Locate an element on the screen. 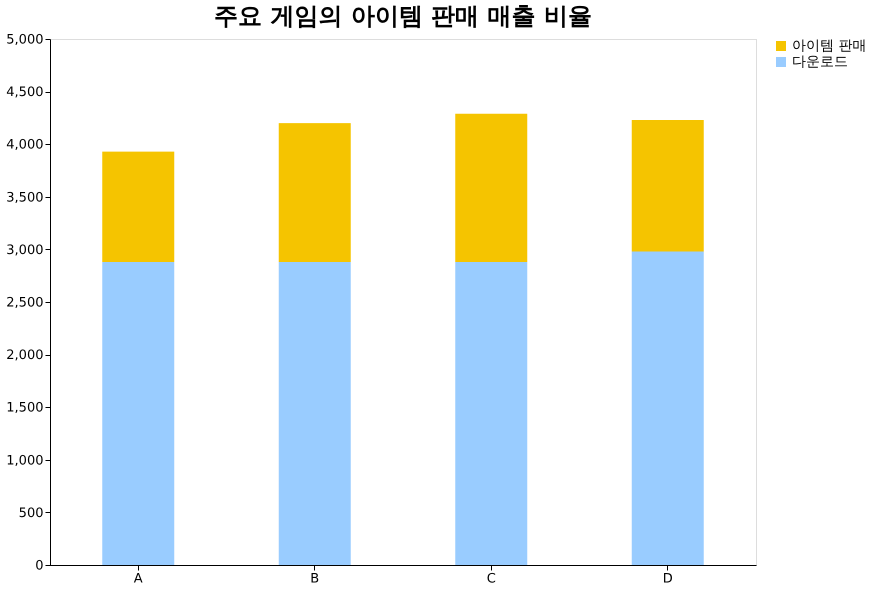 This screenshot has height=590, width=872. y-tick-label: 5,000 is located at coordinates (25, 40).